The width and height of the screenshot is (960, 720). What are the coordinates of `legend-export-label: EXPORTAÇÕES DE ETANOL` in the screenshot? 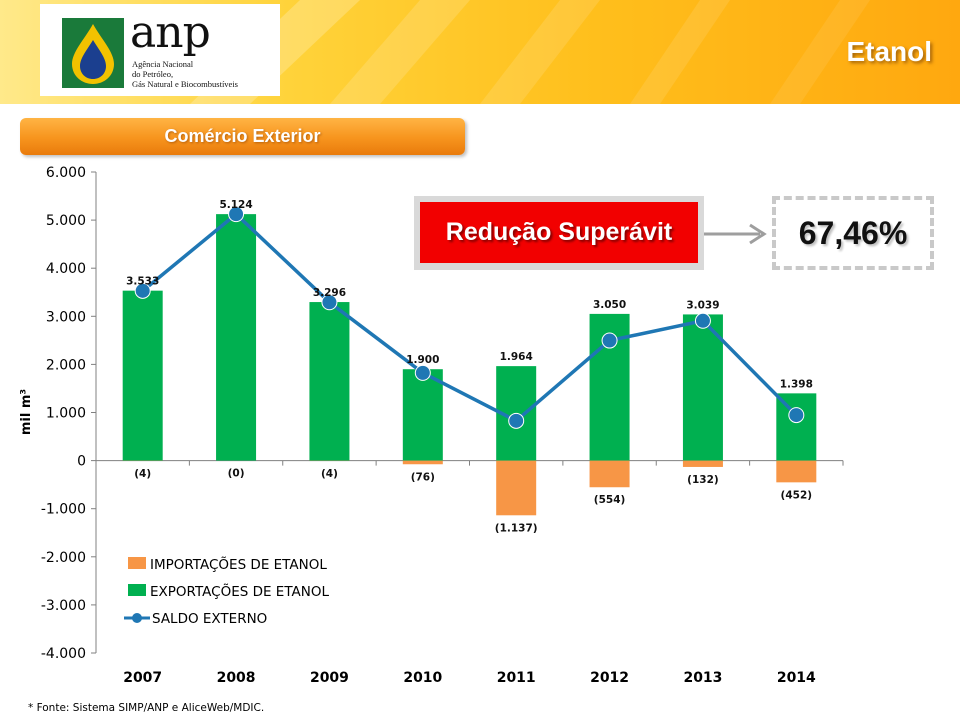 It's located at (239, 591).